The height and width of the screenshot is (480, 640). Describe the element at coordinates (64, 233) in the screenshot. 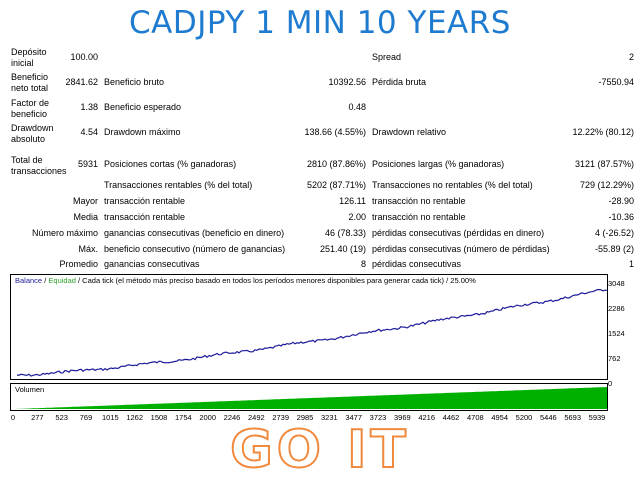

I see `maxnum-prefix: Número máximo` at that location.